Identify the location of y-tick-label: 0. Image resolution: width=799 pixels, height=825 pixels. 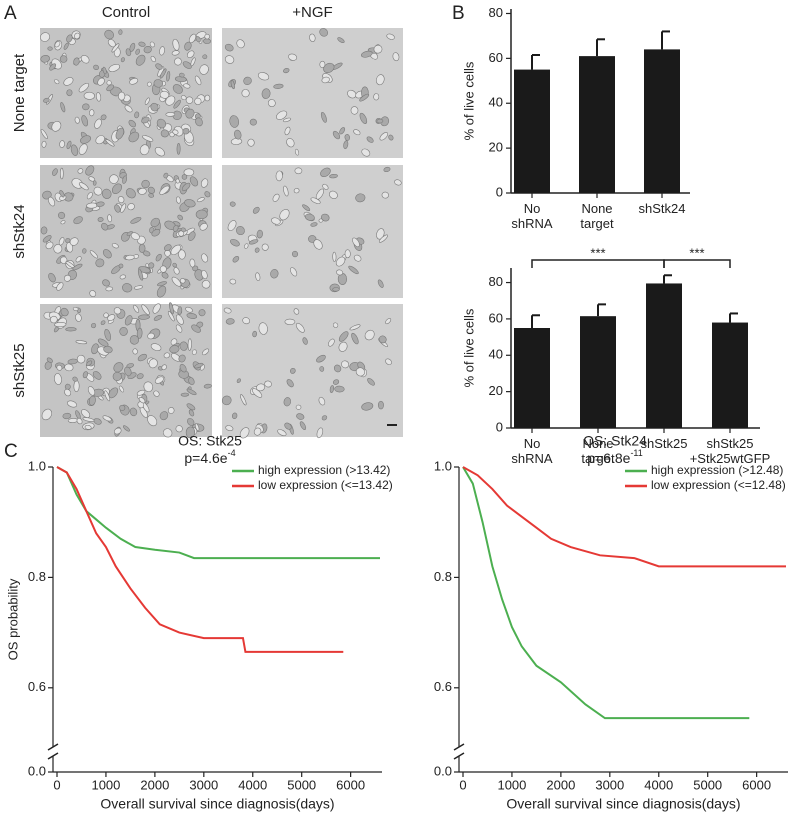
(499, 426).